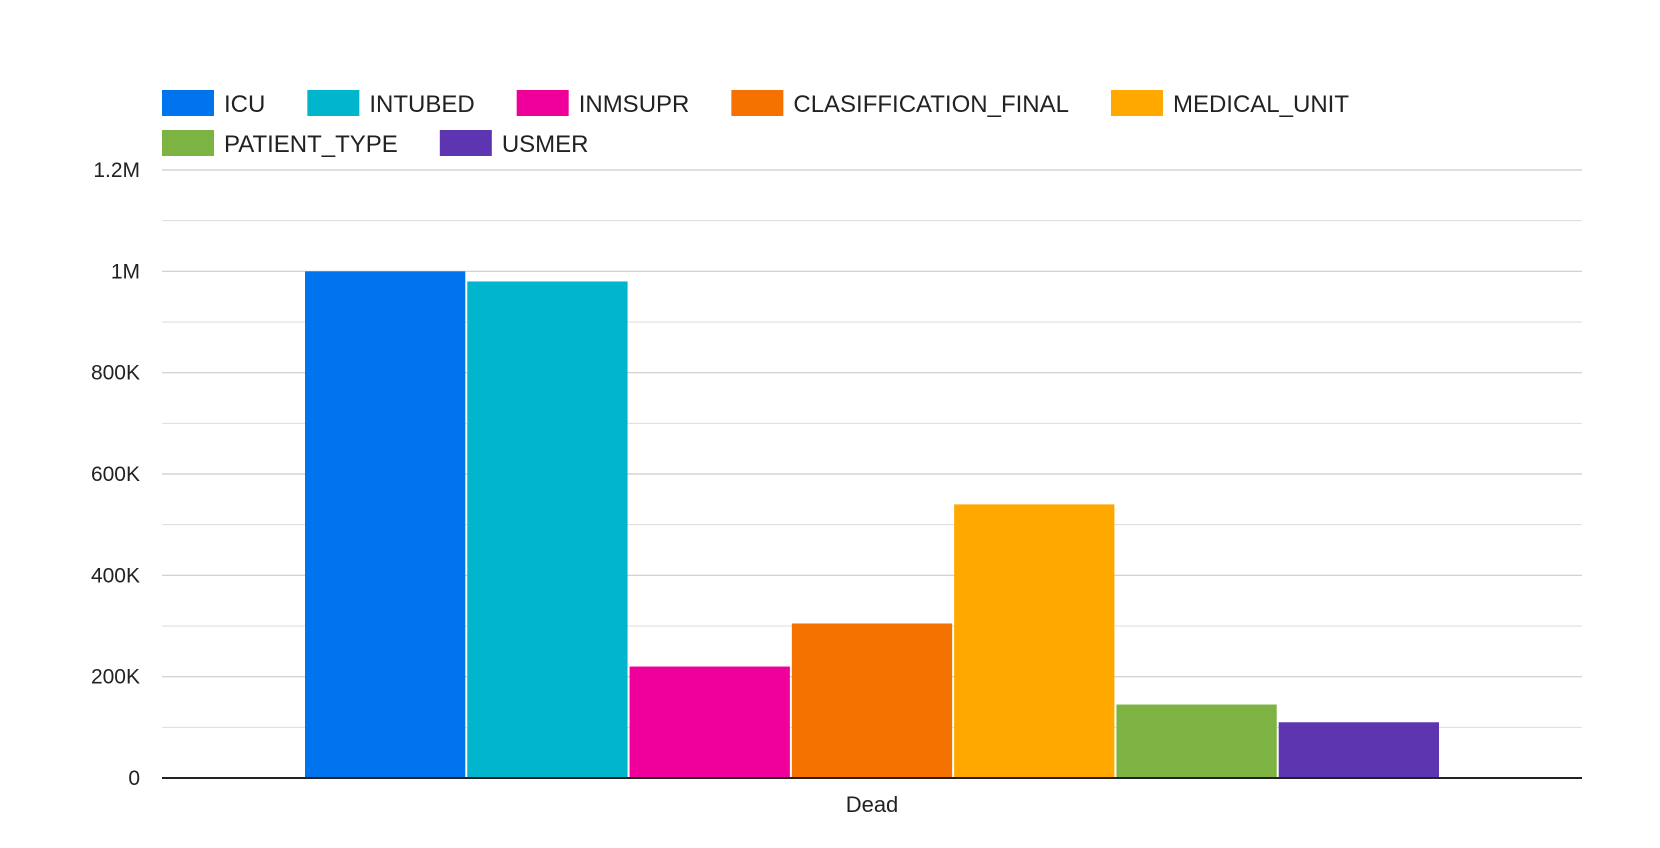 The width and height of the screenshot is (1660, 848). Describe the element at coordinates (116, 170) in the screenshot. I see `y-tick-label: 1.2M` at that location.